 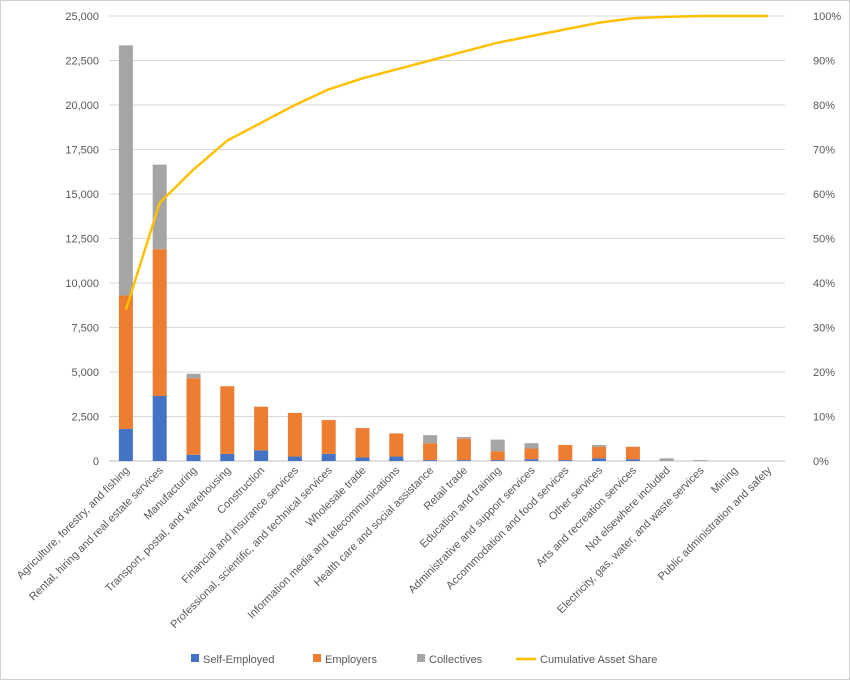 I want to click on legend-label: Self-Employed, so click(x=239, y=660).